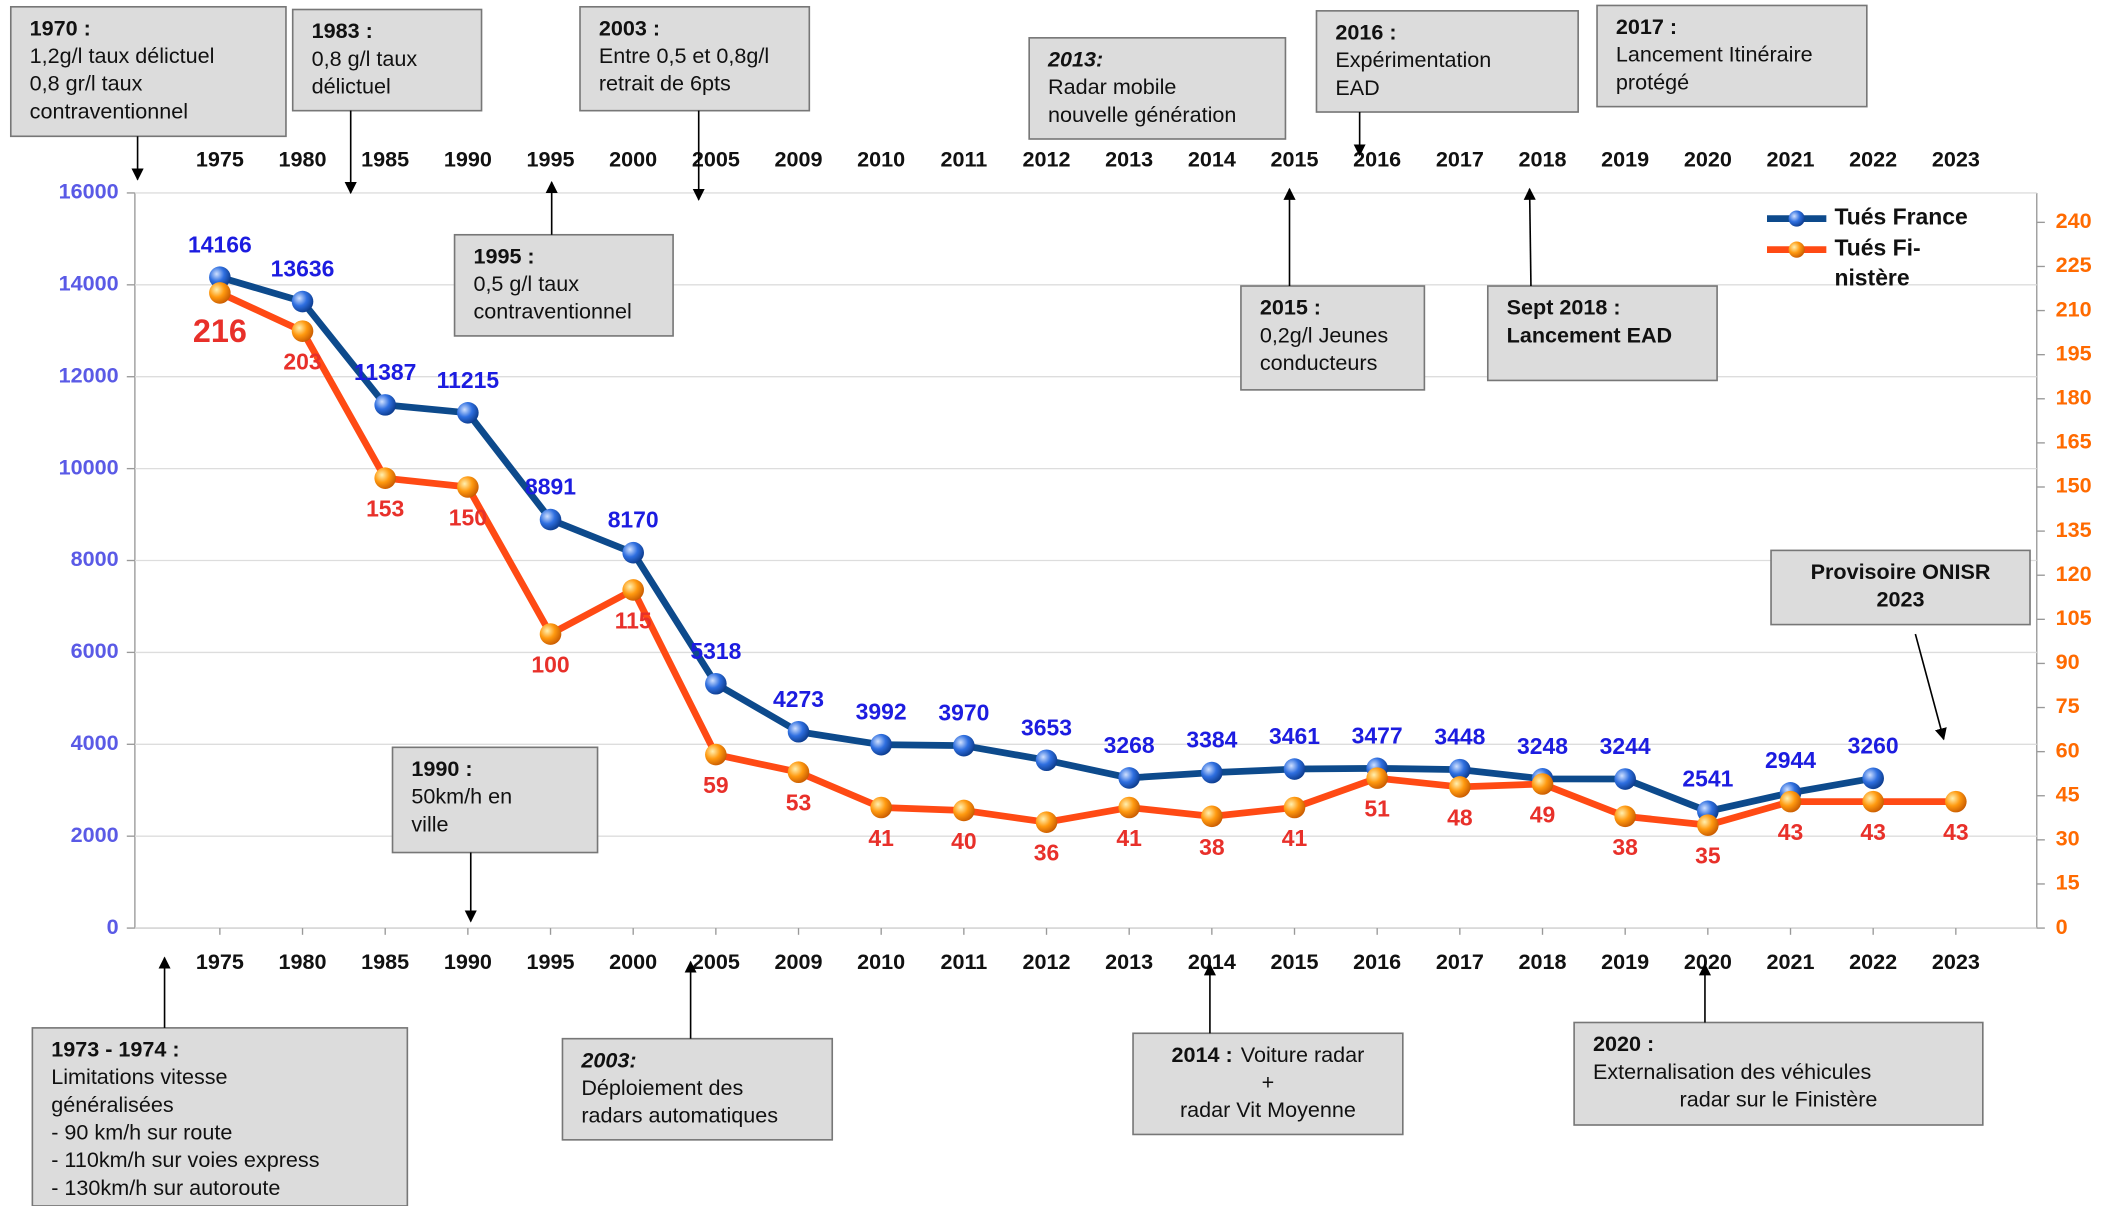 This screenshot has width=2115, height=1206. What do you see at coordinates (1877, 263) in the screenshot?
I see `legend-label: Tués Fi-nistère` at bounding box center [1877, 263].